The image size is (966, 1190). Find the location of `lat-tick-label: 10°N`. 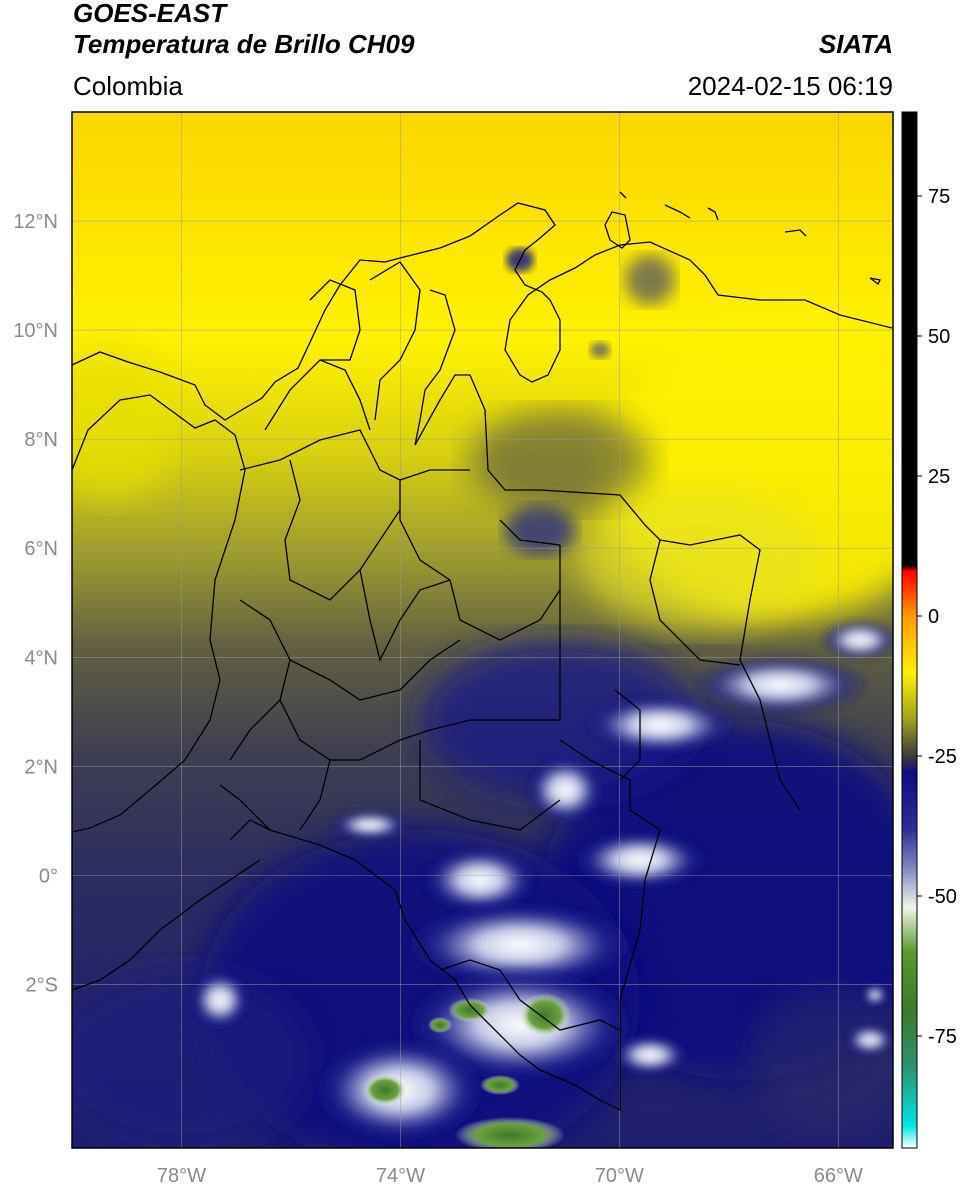

lat-tick-label: 10°N is located at coordinates (35, 331).